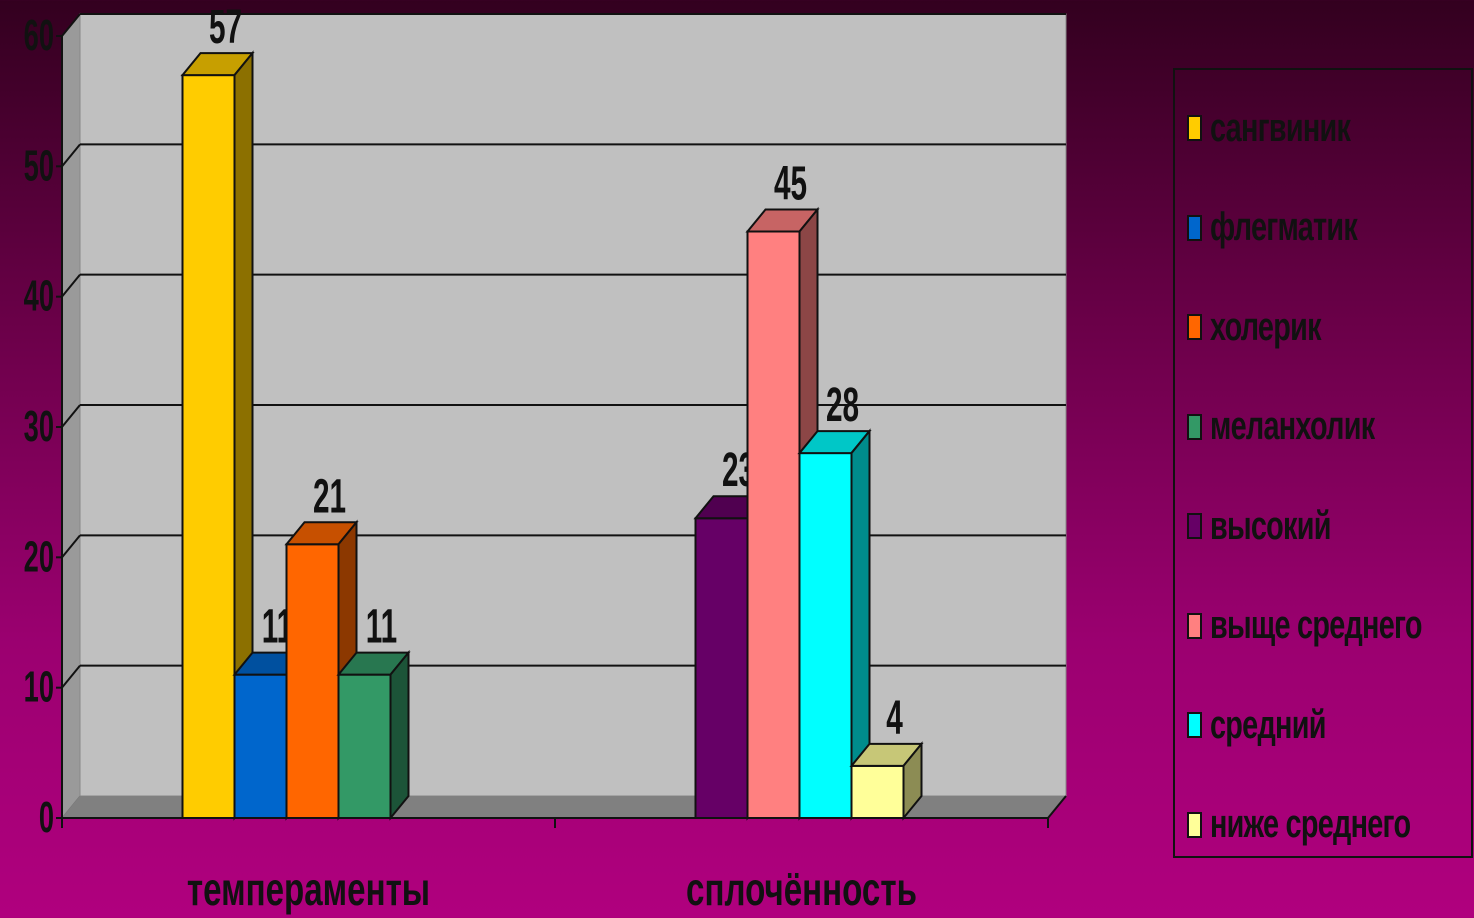 The image size is (1474, 918). I want to click on legend-item: средний, so click(1279, 725).